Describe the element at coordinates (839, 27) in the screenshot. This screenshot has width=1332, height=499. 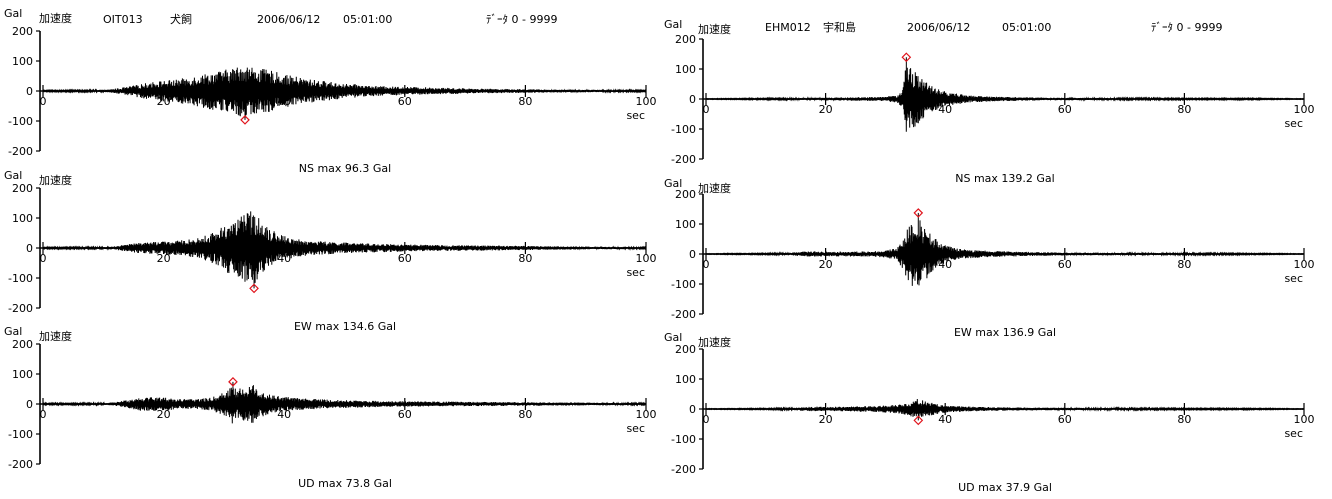
I see `right-station-name: 宇和島` at that location.